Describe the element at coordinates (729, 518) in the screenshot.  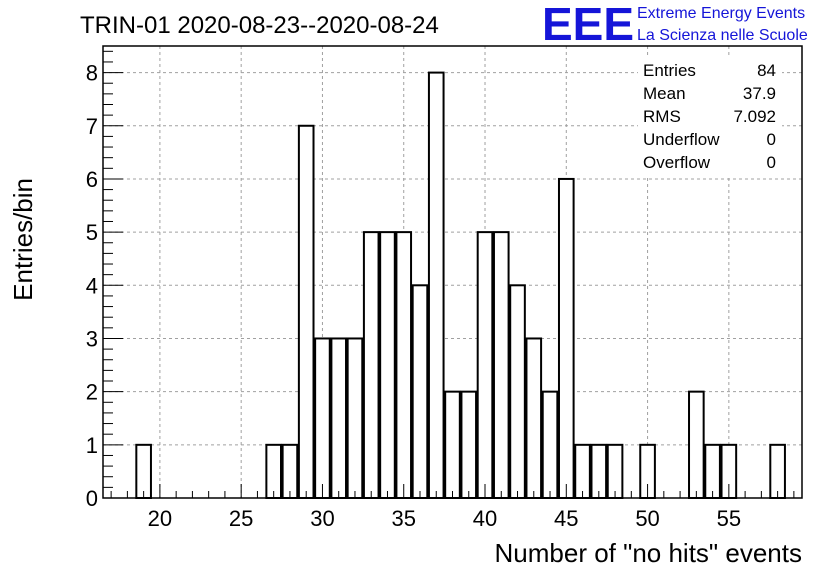
I see `x-tick-label: 55` at that location.